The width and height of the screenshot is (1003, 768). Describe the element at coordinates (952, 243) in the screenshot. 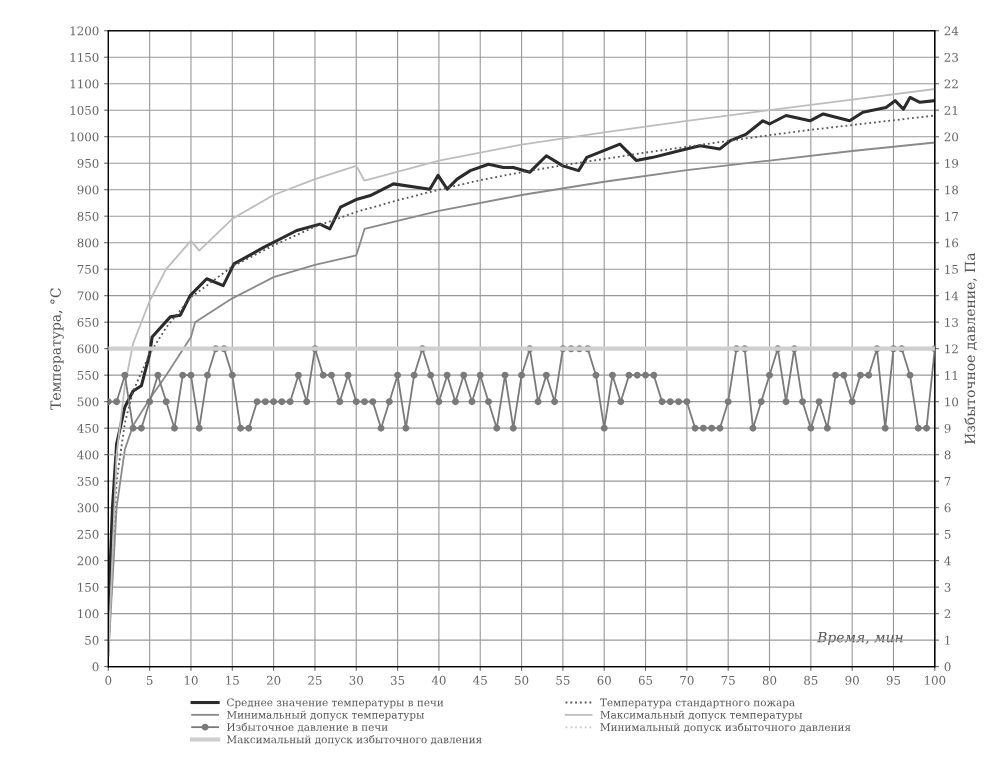

I see `y2-tick-label: 16` at that location.